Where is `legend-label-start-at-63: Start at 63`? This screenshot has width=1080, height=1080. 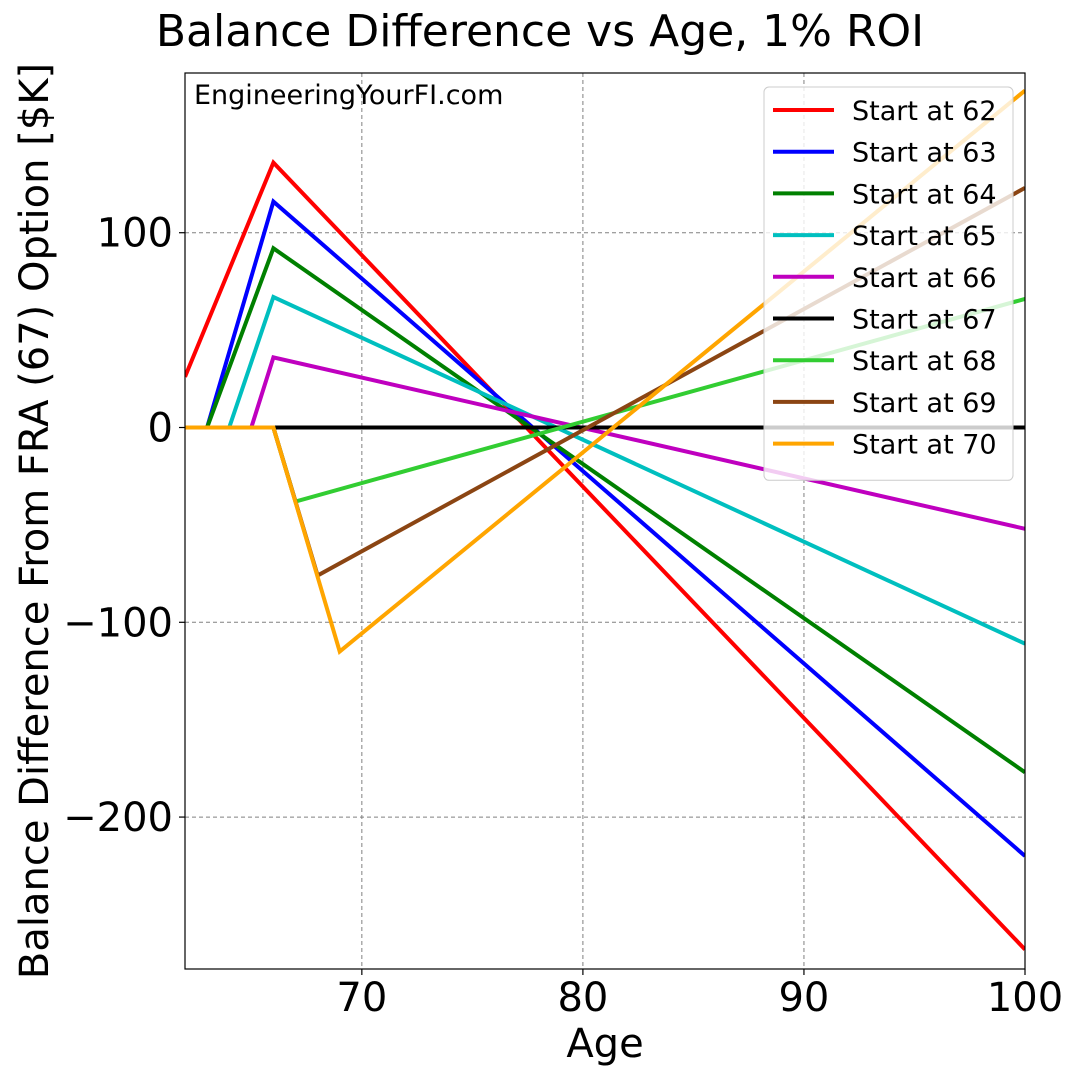 legend-label-start-at-63: Start at 63 is located at coordinates (924, 153).